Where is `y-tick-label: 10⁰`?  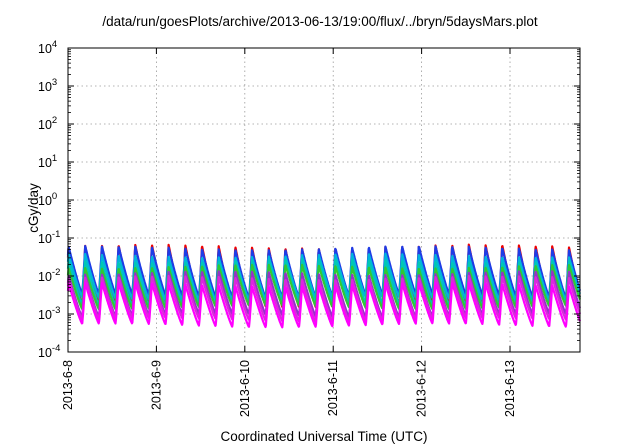
y-tick-label: 10⁰ is located at coordinates (47, 199).